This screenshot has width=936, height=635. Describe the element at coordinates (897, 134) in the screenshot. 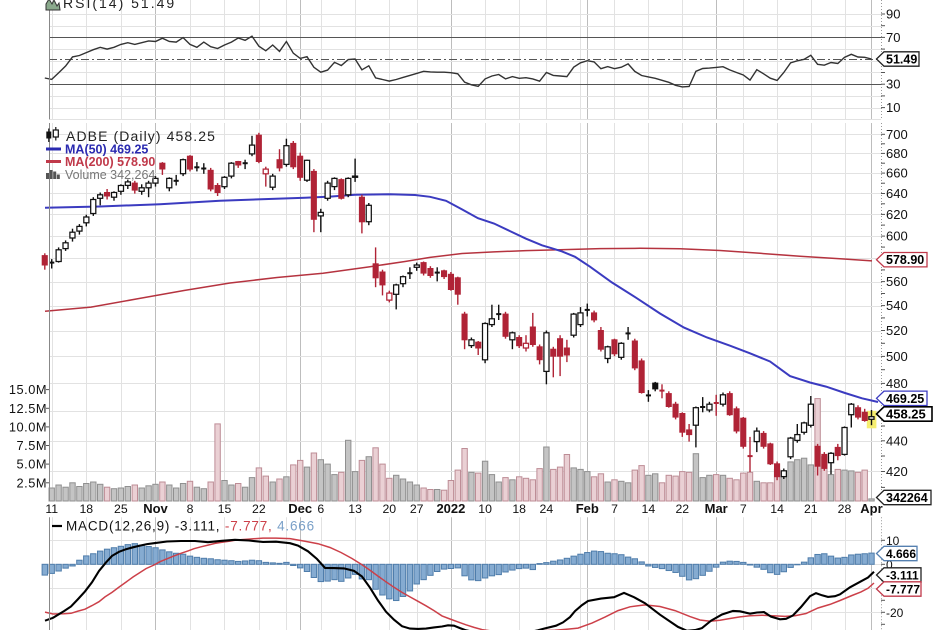

I see `svg-text: 700` at that location.